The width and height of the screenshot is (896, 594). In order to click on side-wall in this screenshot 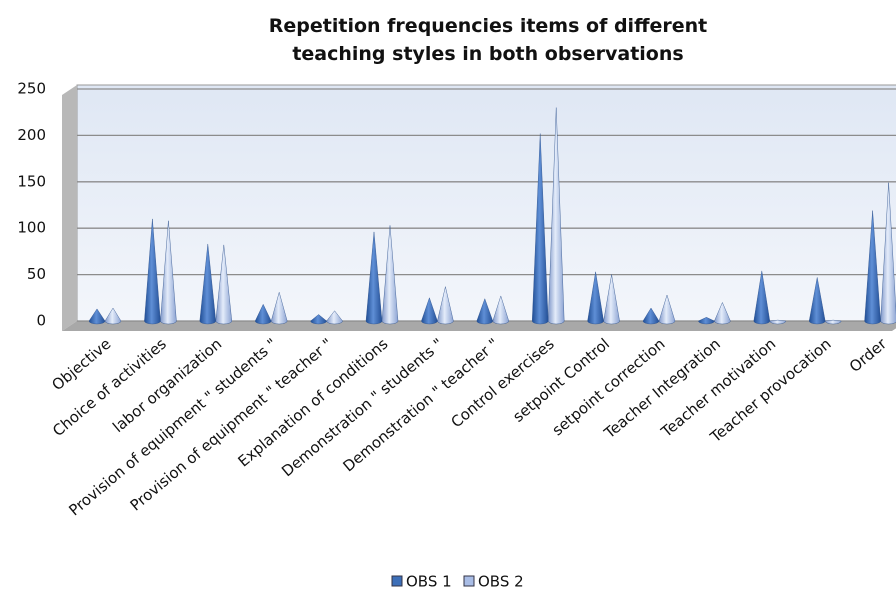, I will do `click(69, 208)`.